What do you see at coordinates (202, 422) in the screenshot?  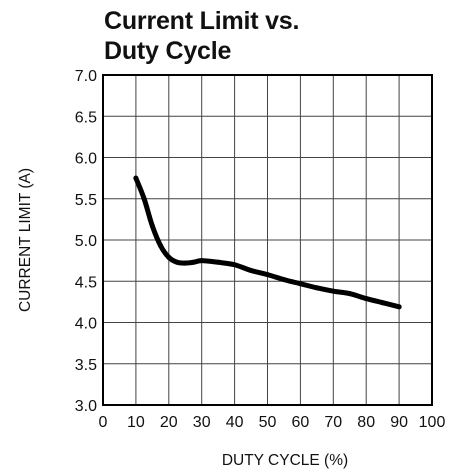 I see `x-tick-label: 30` at bounding box center [202, 422].